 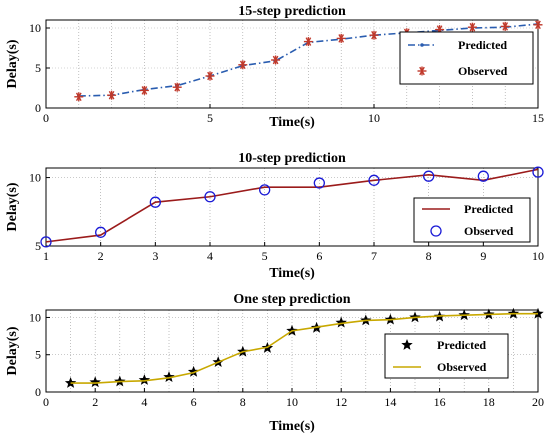 What do you see at coordinates (489, 402) in the screenshot?
I see `x-tick-label: 18` at bounding box center [489, 402].